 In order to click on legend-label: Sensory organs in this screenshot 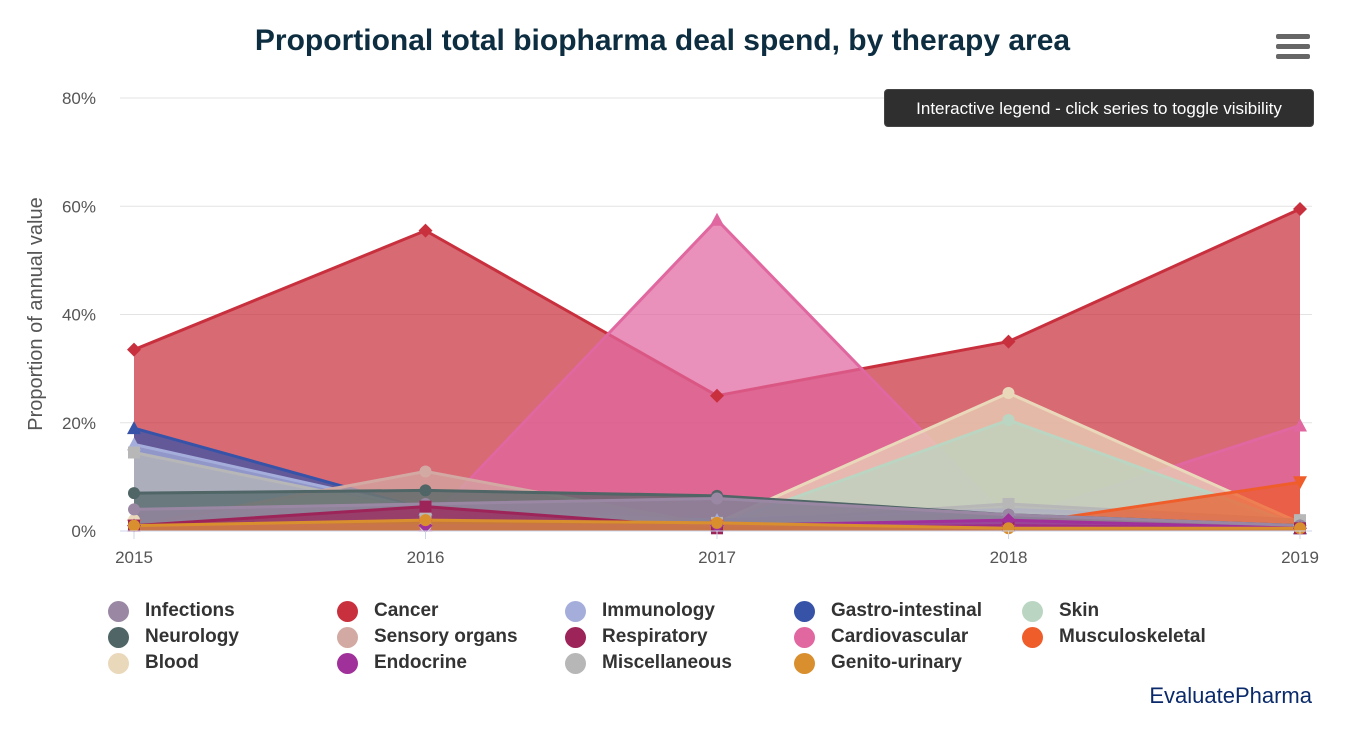, I will do `click(446, 636)`.